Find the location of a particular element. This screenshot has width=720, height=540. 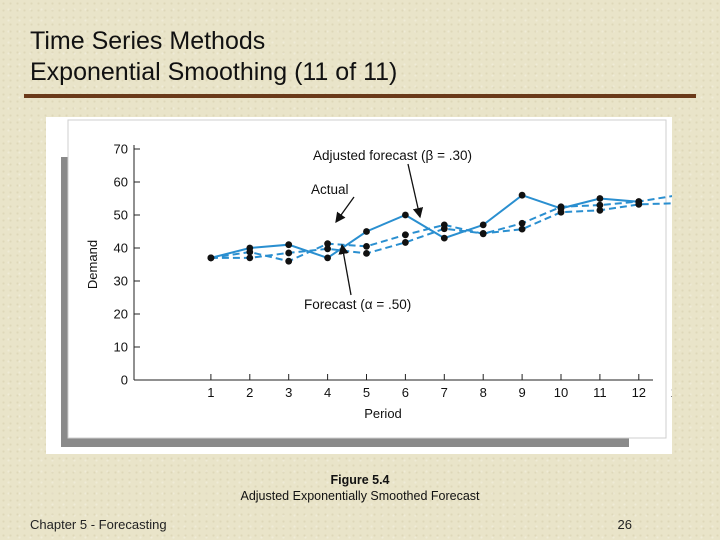

x-tick-label: 4 is located at coordinates (327, 392).